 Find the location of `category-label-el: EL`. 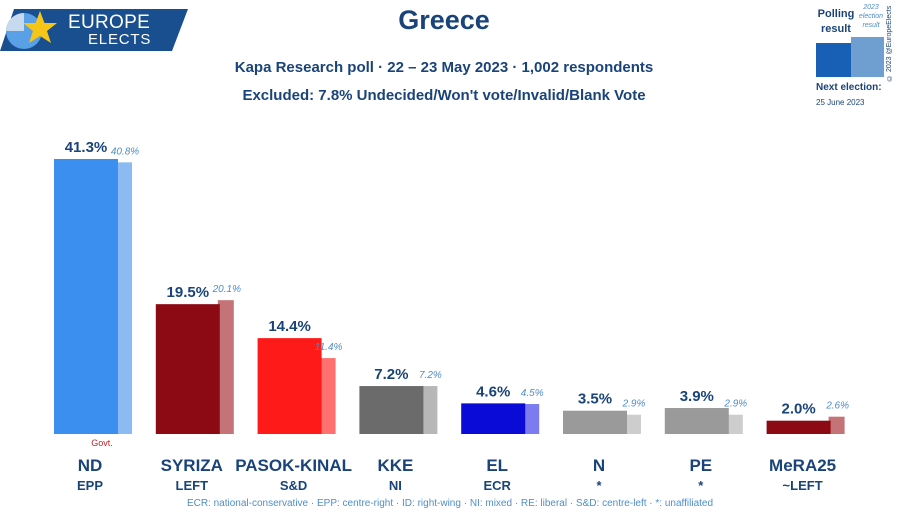

category-label-el: EL is located at coordinates (497, 465).